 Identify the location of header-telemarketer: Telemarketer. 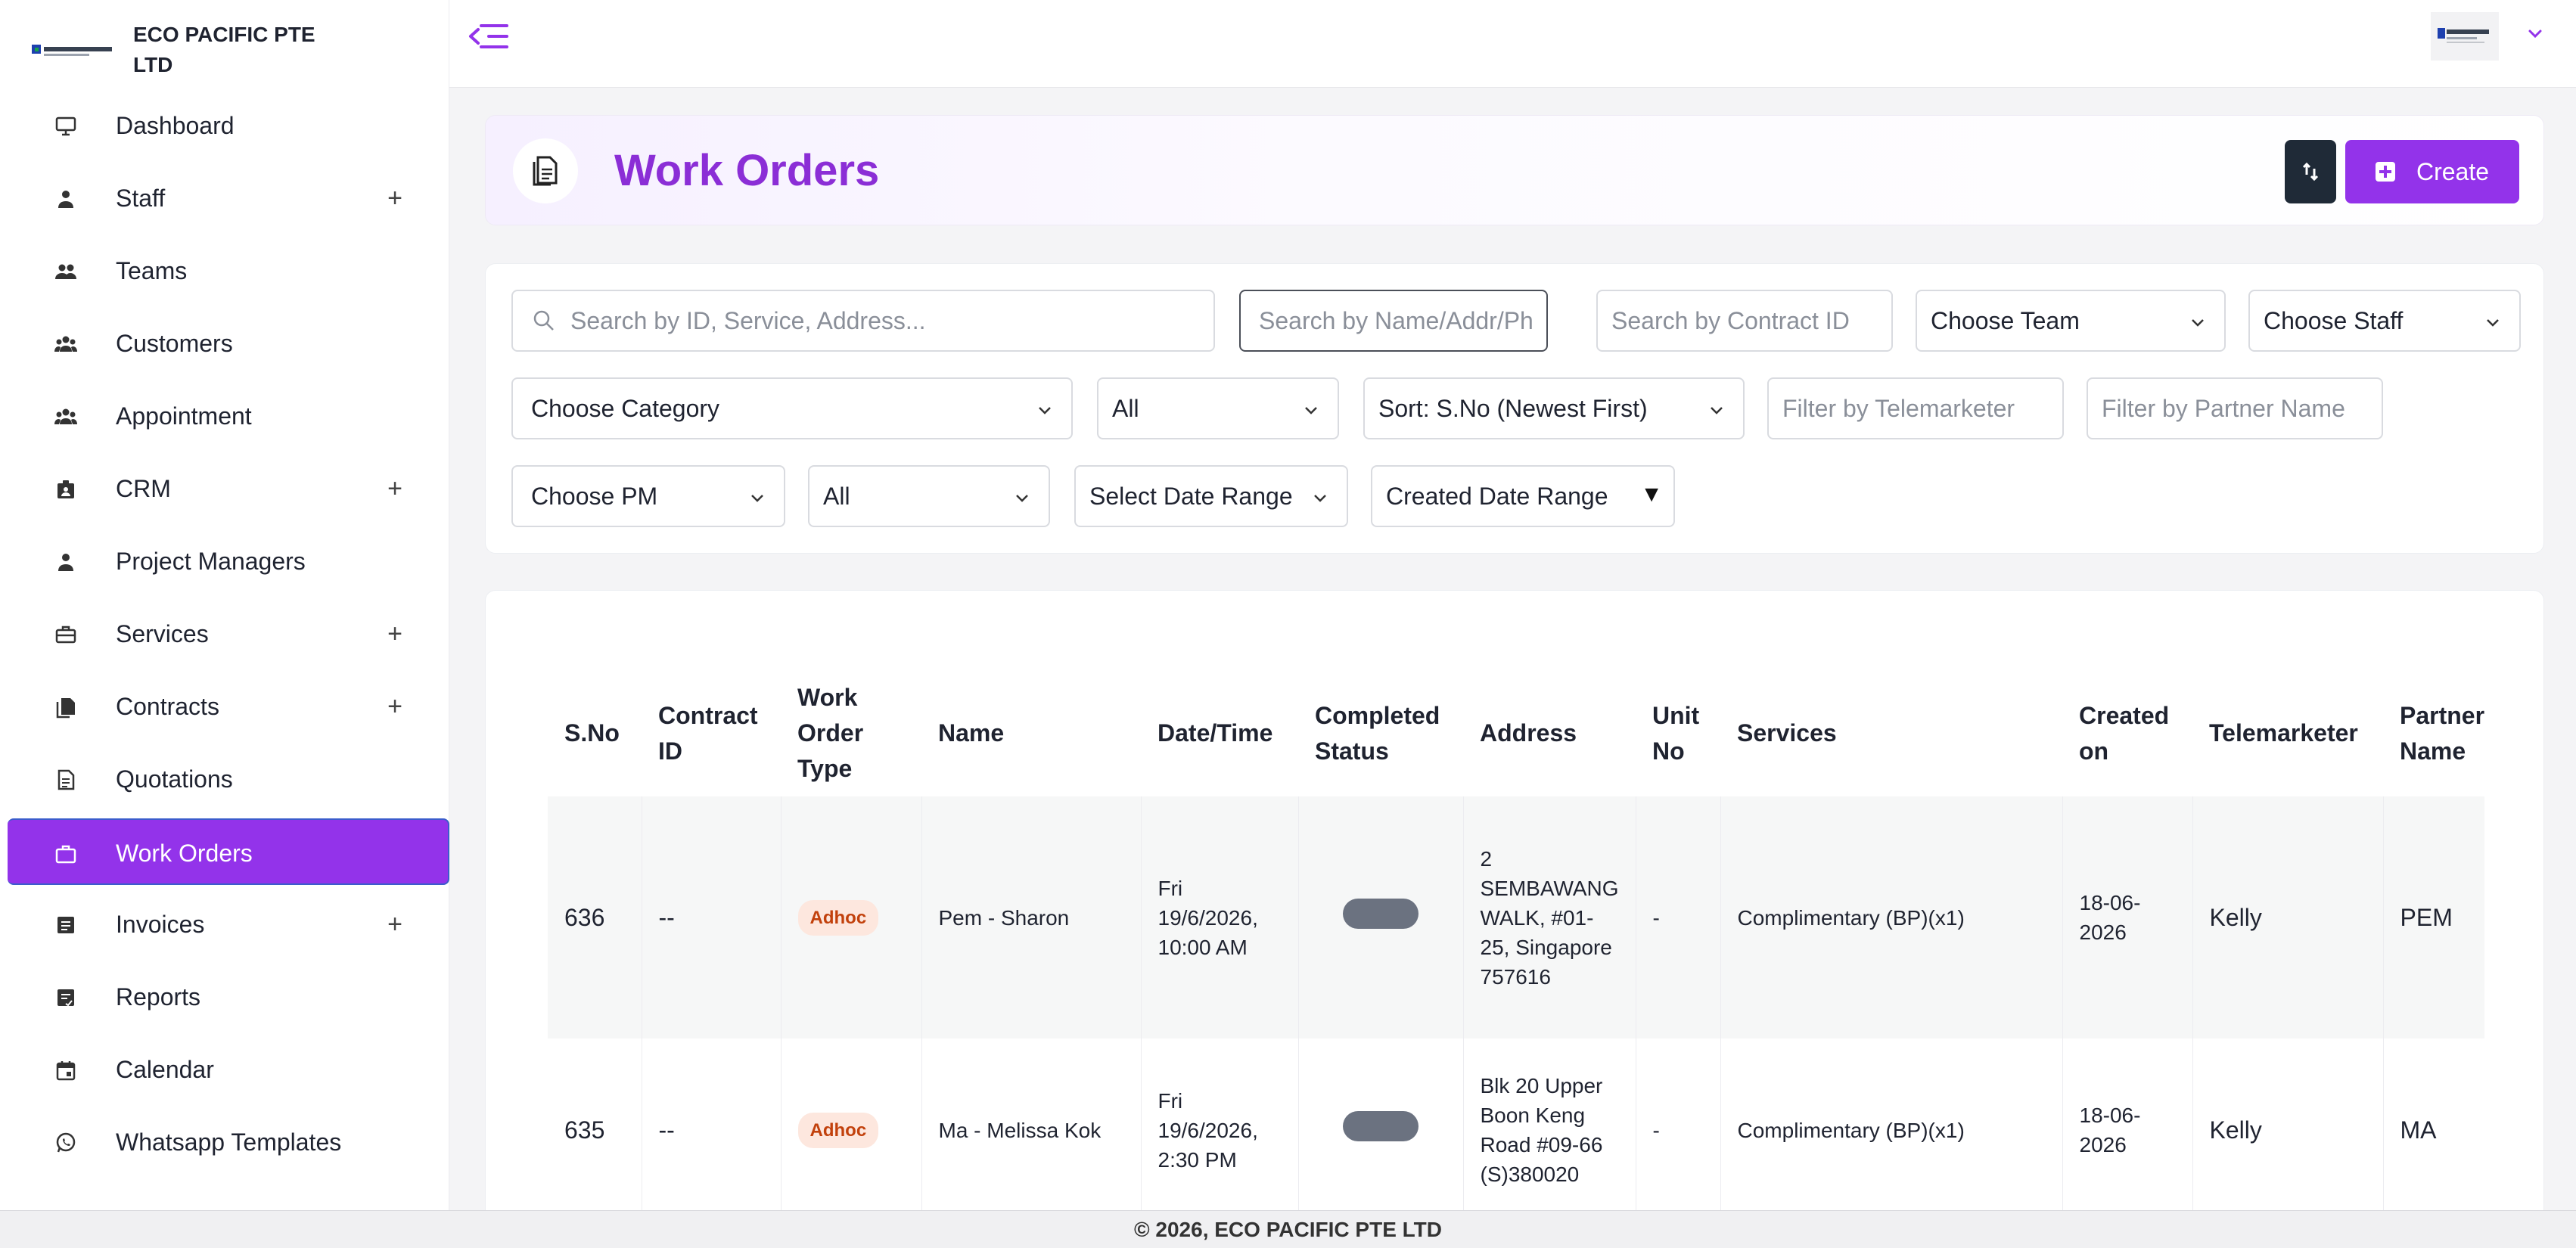
(2283, 733).